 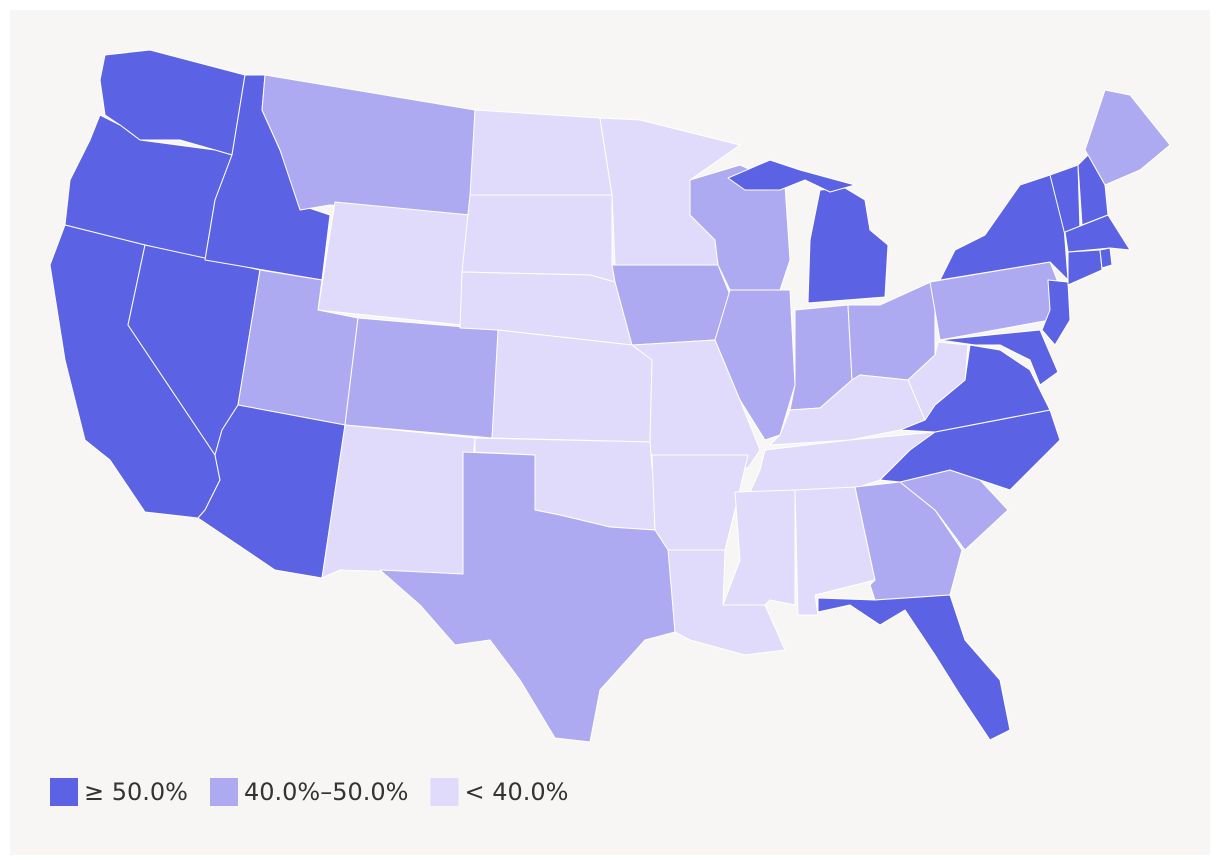 What do you see at coordinates (516, 792) in the screenshot?
I see `legend-label: < 40.0%` at bounding box center [516, 792].